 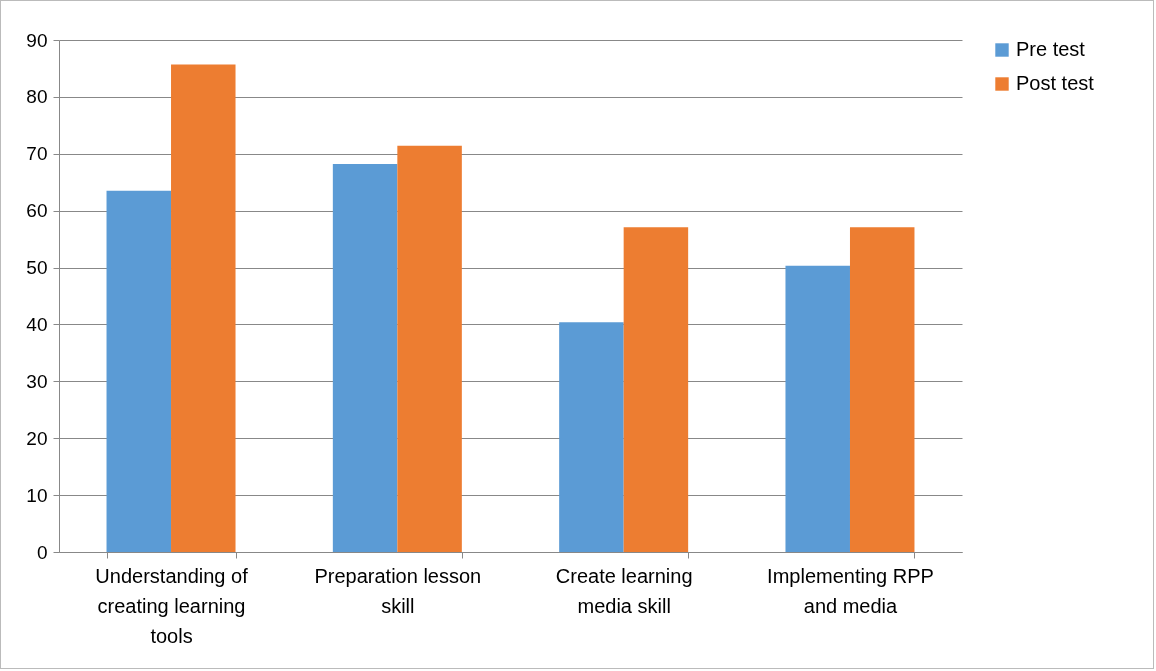 What do you see at coordinates (1055, 83) in the screenshot?
I see `legend-label: Post test` at bounding box center [1055, 83].